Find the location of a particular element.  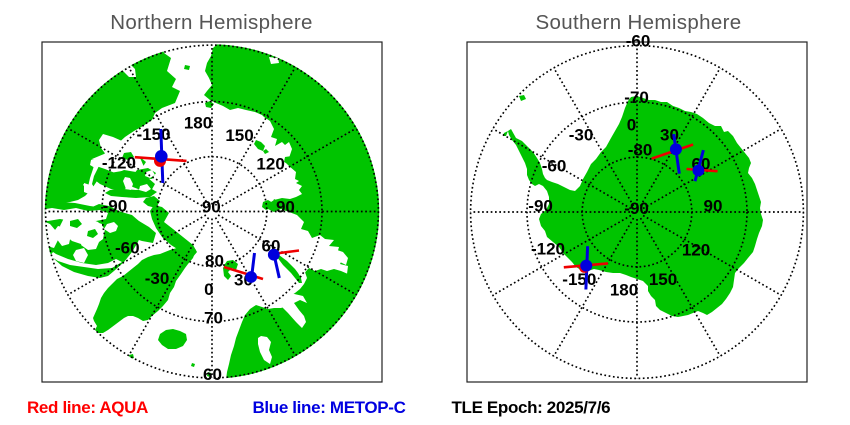

svg-text: 60 is located at coordinates (212, 374).